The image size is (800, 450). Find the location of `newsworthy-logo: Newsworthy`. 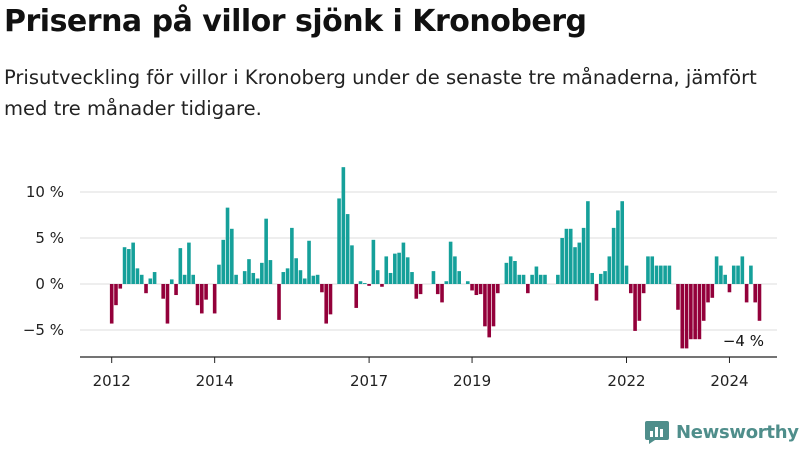

newsworthy-logo: Newsworthy is located at coordinates (721, 432).